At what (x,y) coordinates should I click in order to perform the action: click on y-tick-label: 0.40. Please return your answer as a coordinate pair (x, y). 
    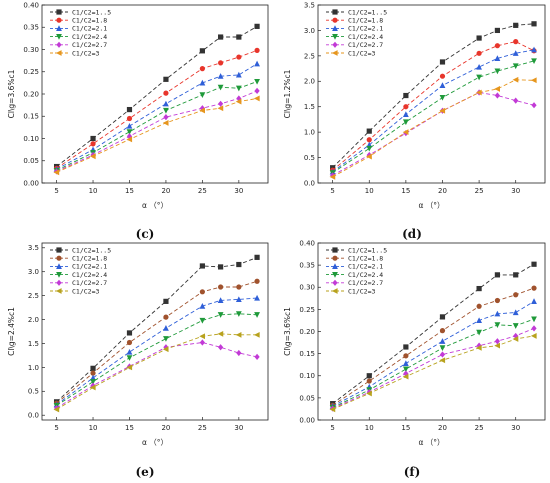
    Looking at the image, I should click on (31, 5).